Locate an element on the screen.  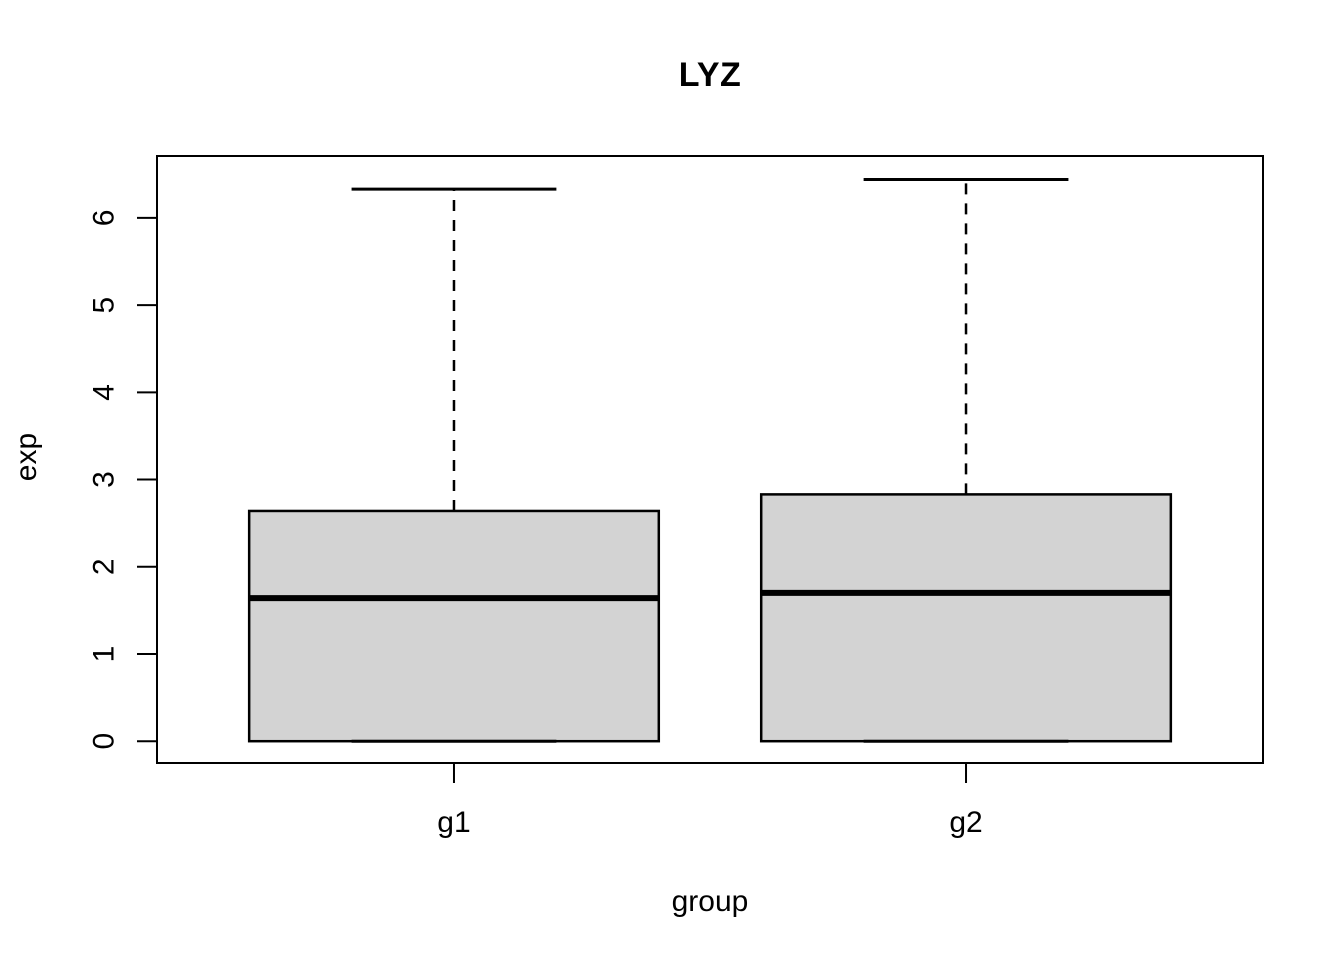
y-axis-tick-label: 4 is located at coordinates (104, 392).